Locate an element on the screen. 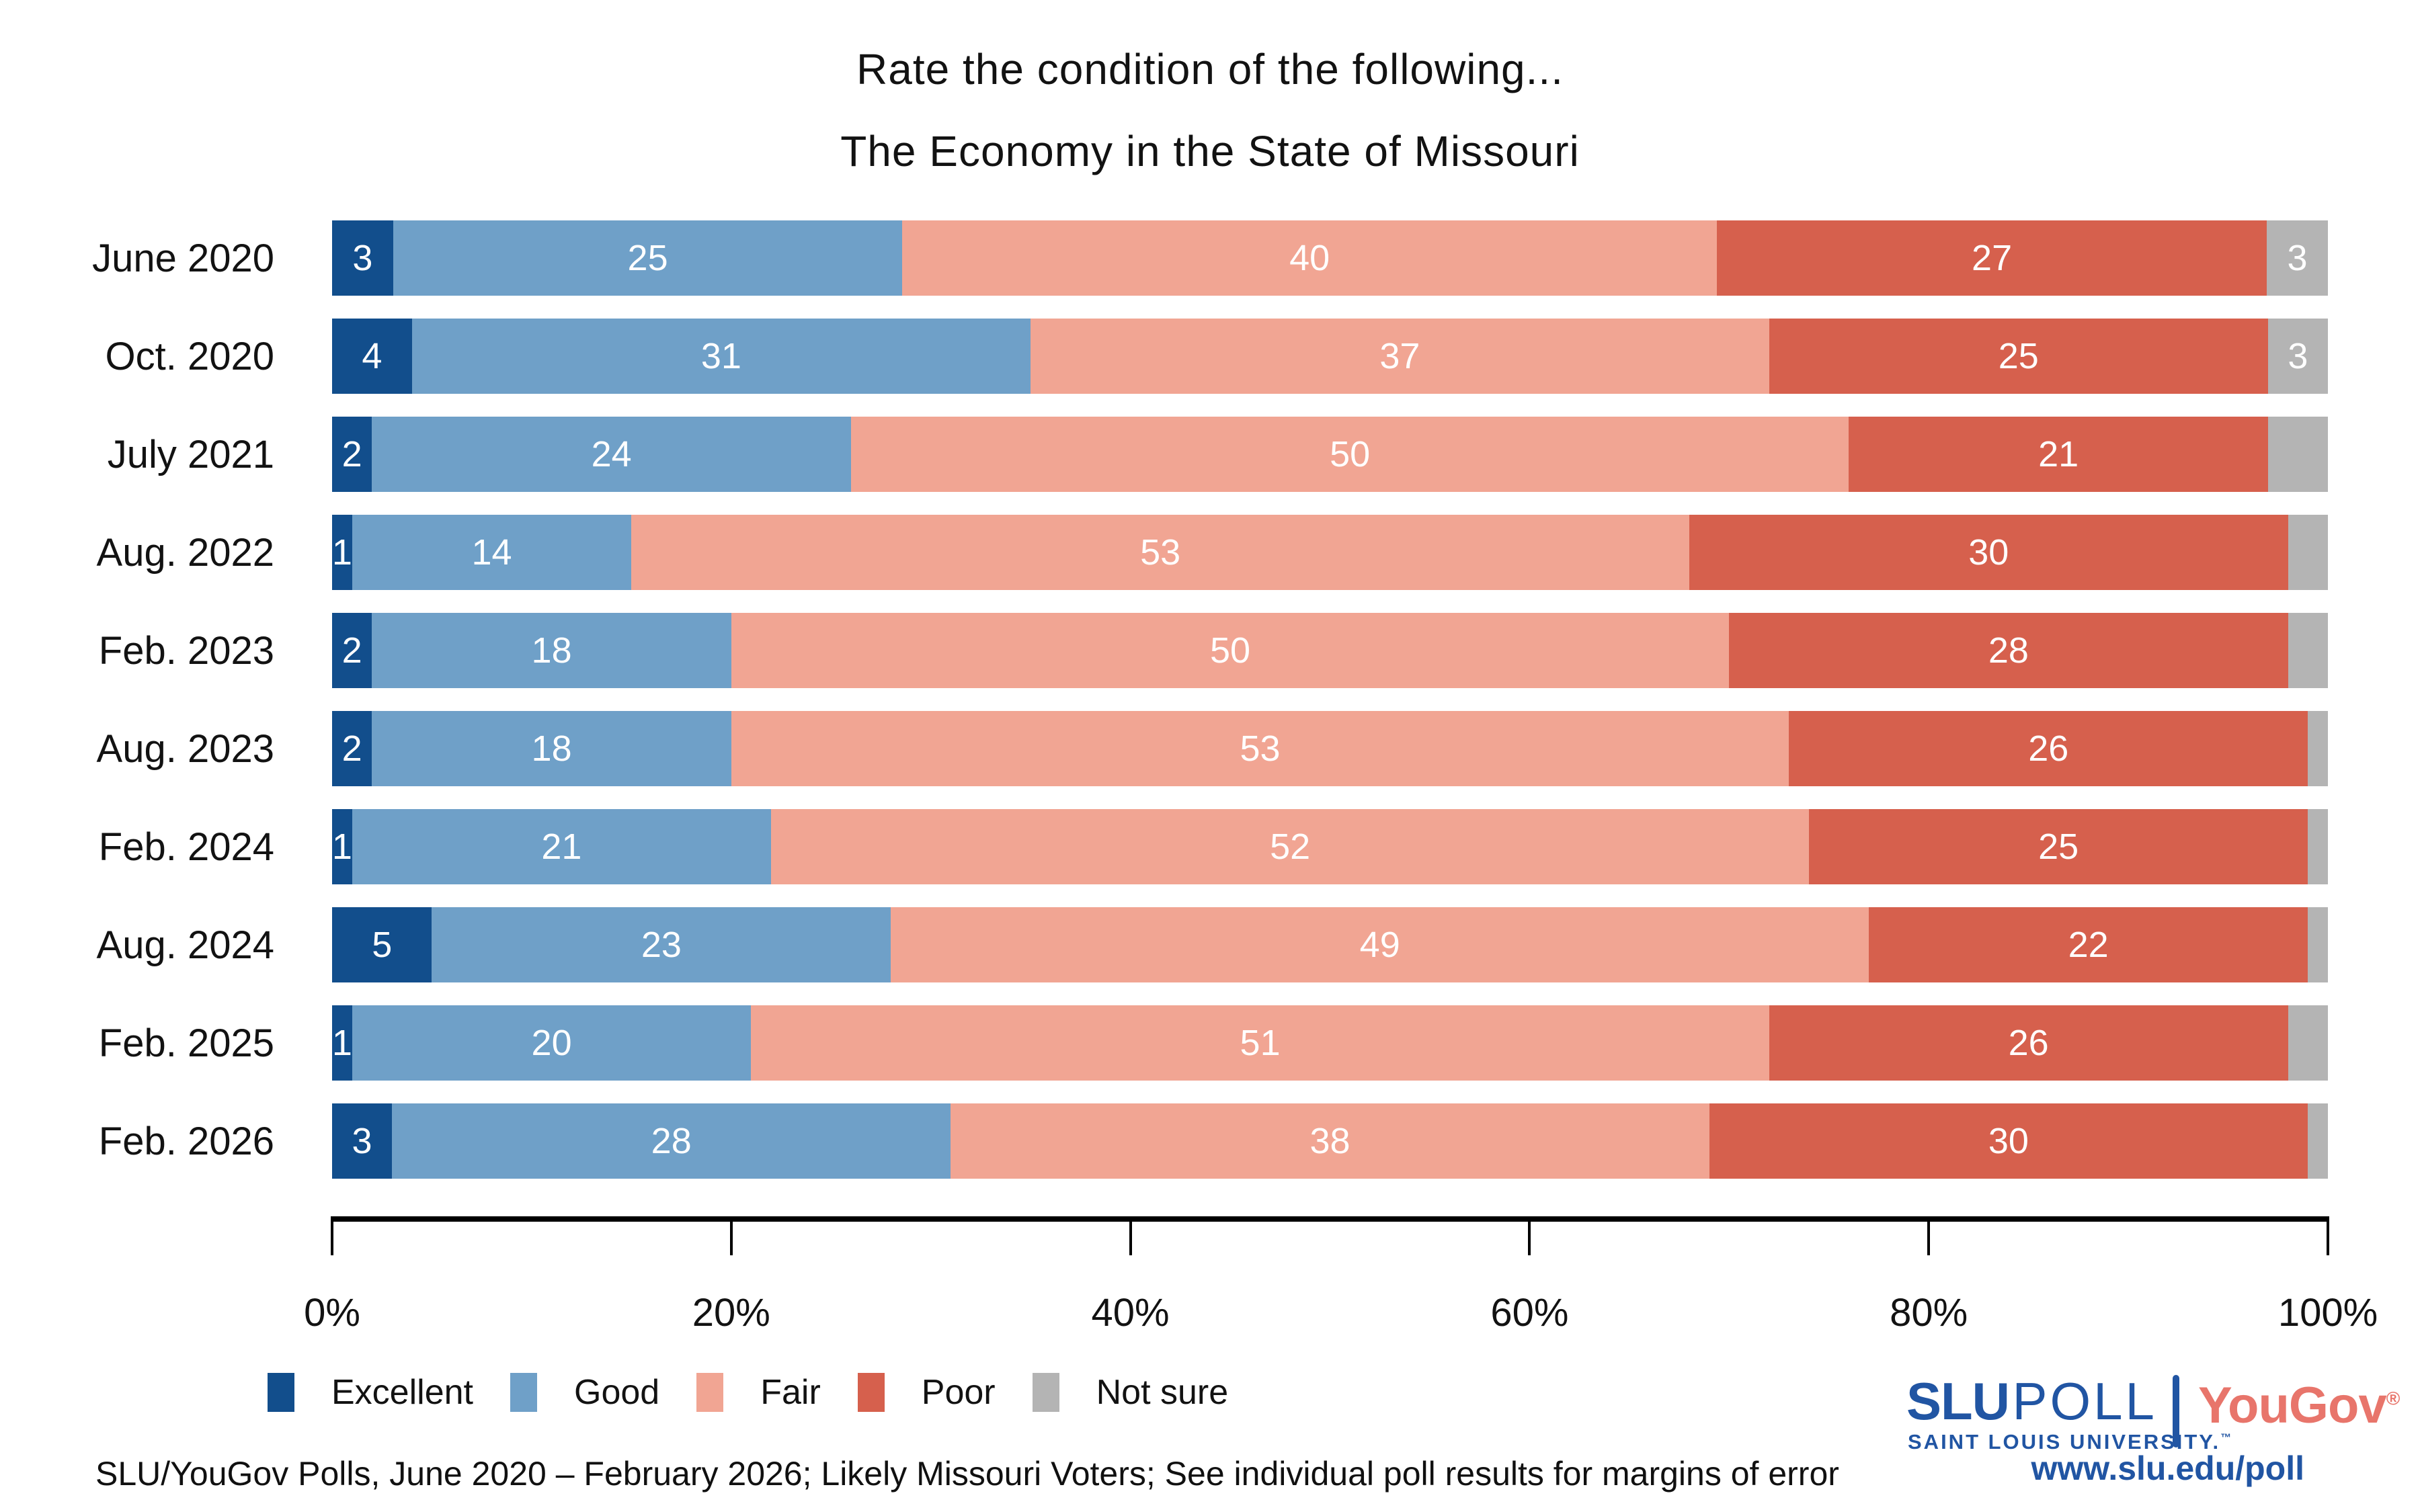 This screenshot has height=1512, width=2420. segment-value-label: 5 is located at coordinates (382, 945).